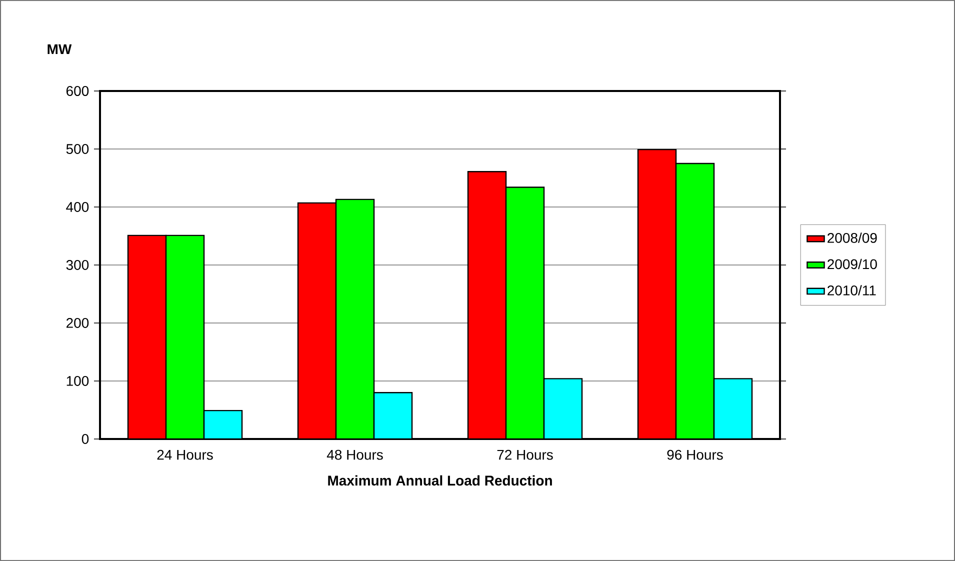  What do you see at coordinates (695, 455) in the screenshot?
I see `x-tick-label: 96 Hours` at bounding box center [695, 455].